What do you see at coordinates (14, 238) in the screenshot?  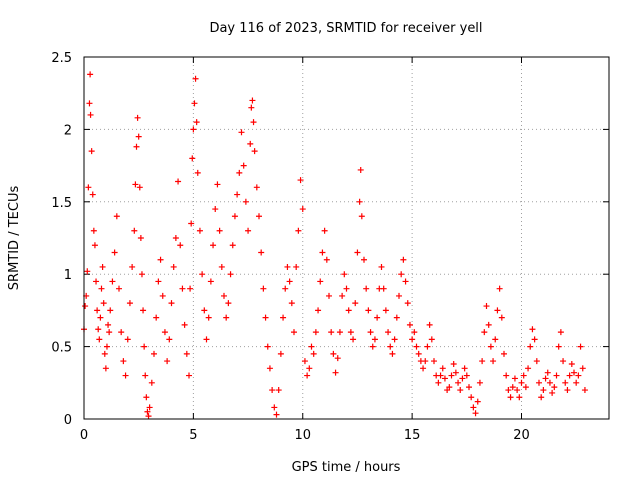 I see `y-axis-label: SRMTID / TECUs` at bounding box center [14, 238].